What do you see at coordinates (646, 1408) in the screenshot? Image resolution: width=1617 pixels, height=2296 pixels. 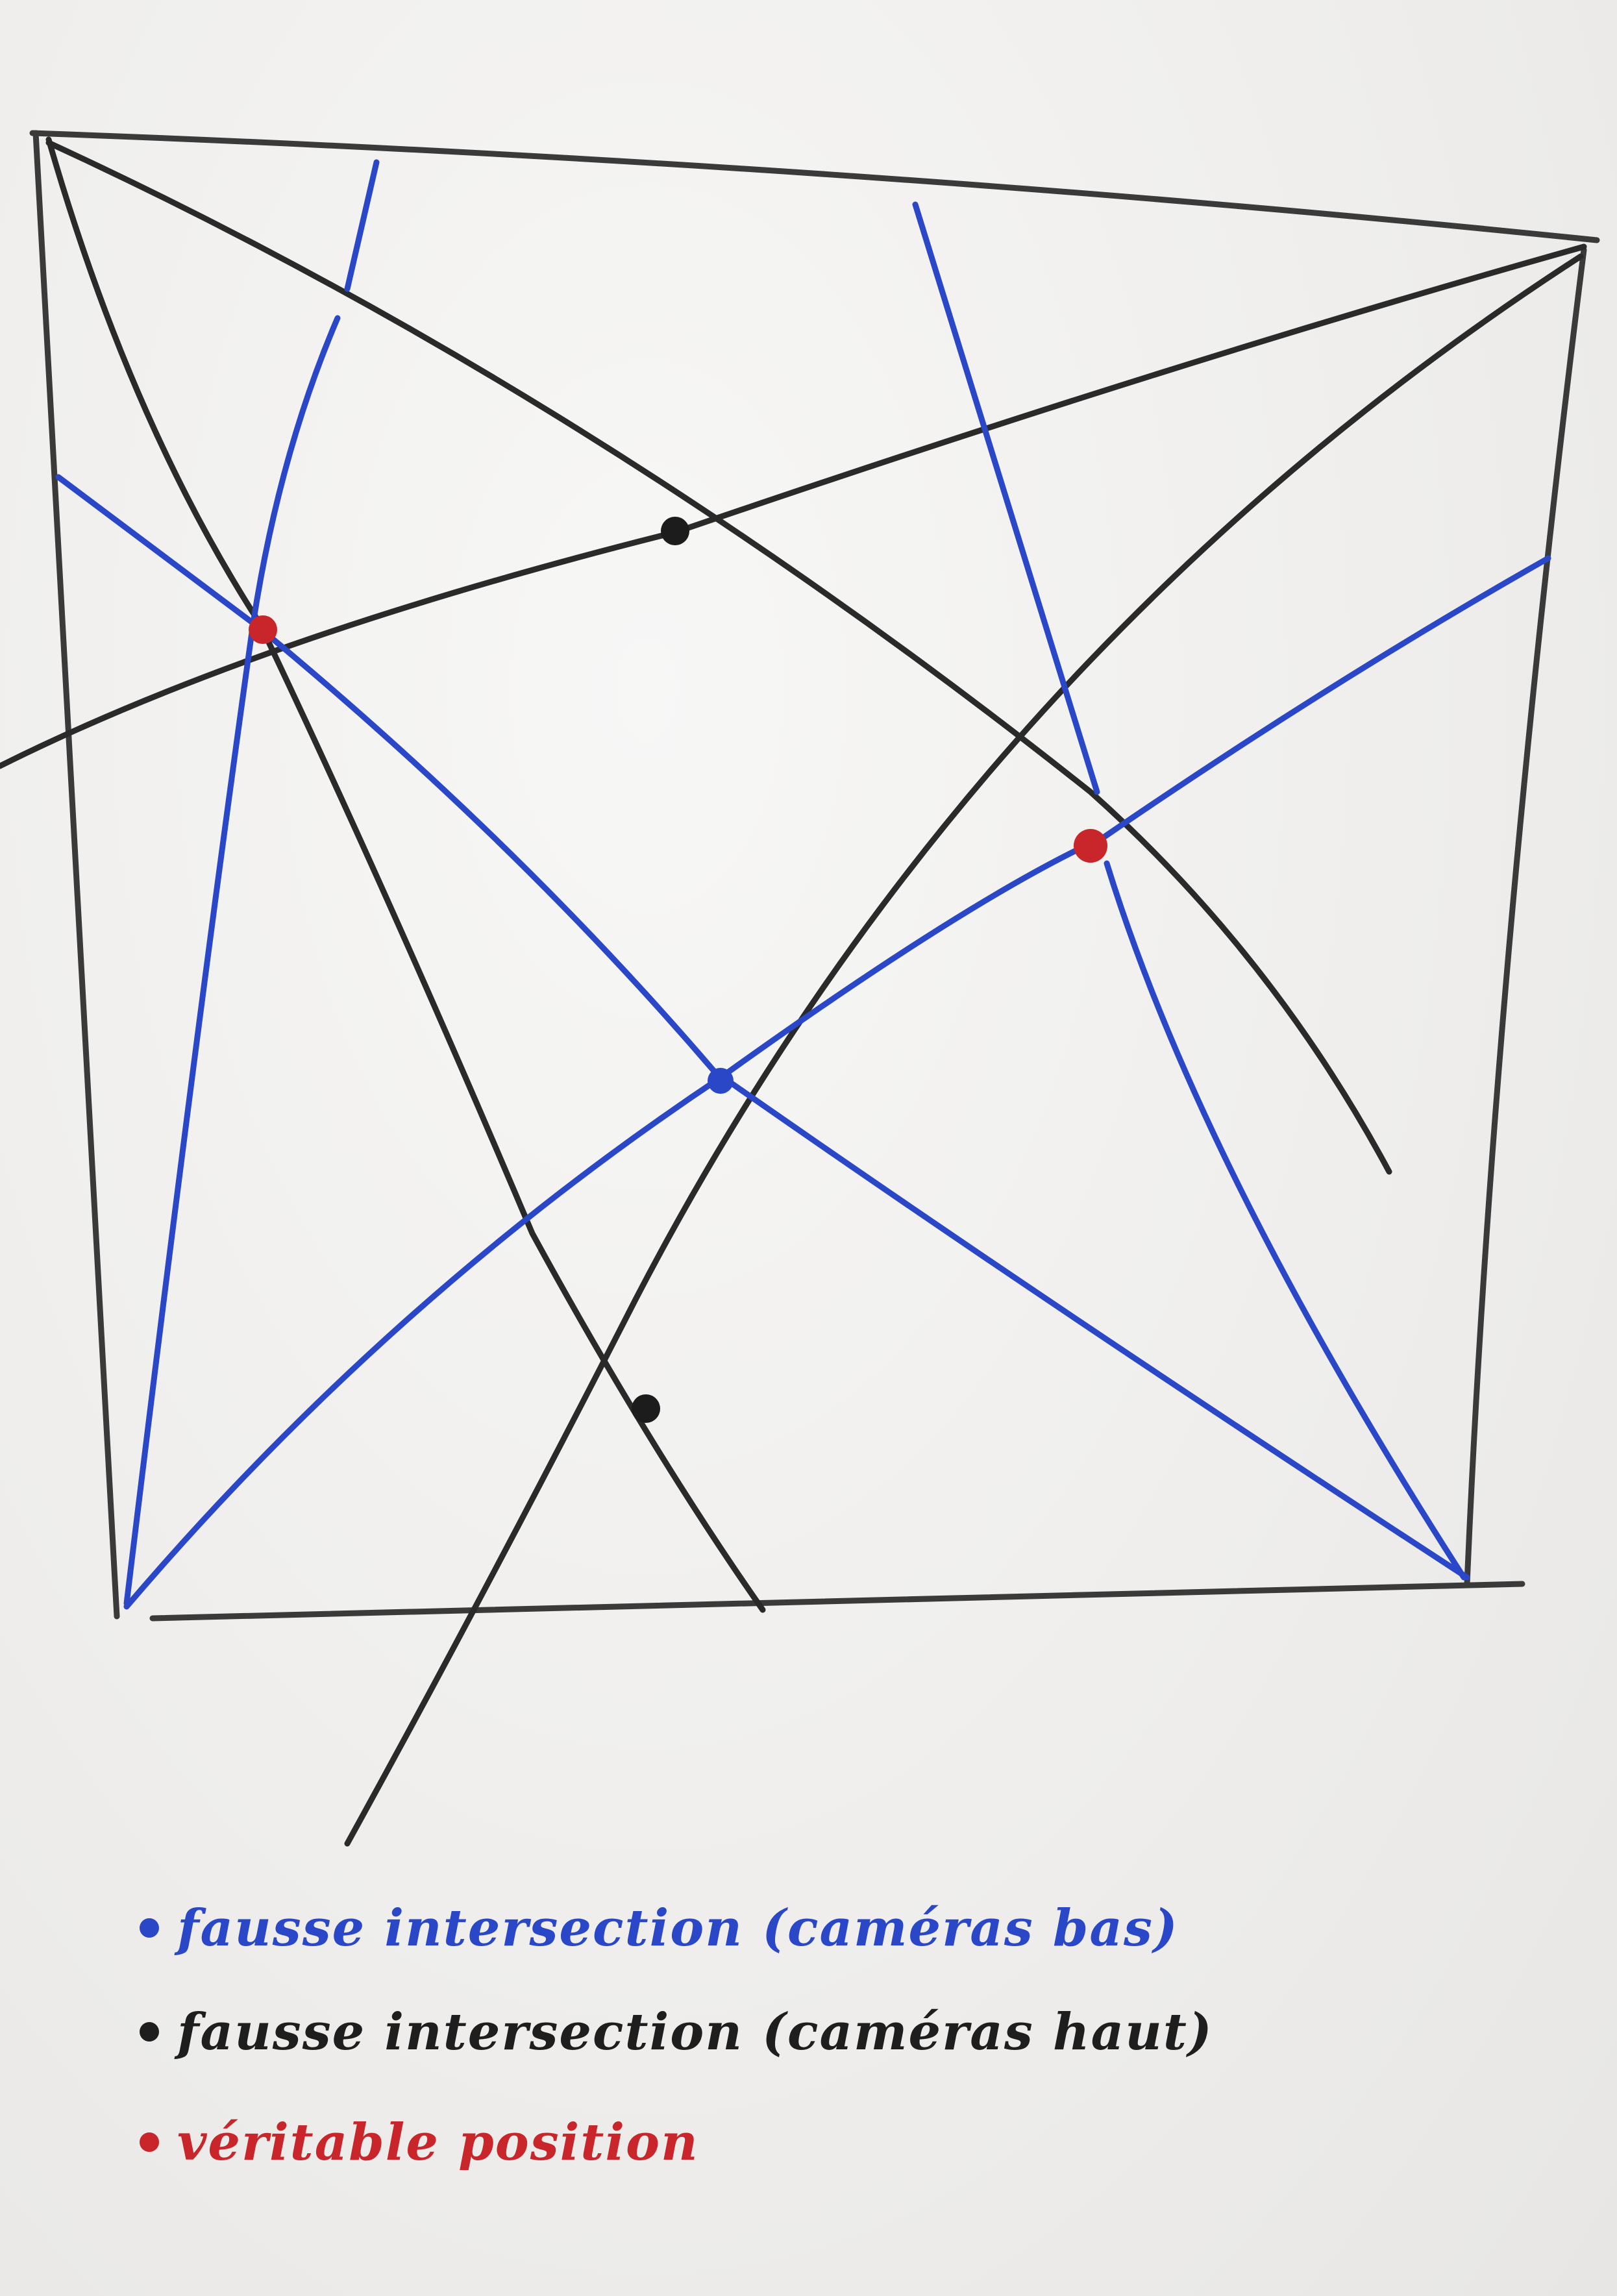 I see `black-intersection-bottom` at bounding box center [646, 1408].